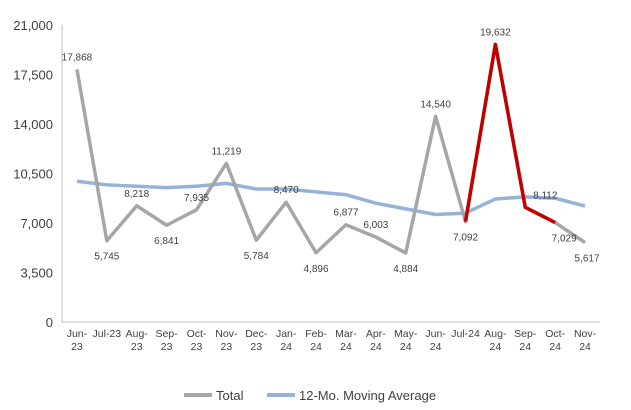  I want to click on y-axis: 0 3,500 7,000 10,500 14,000 17,500 21,000, so click(38, 174).